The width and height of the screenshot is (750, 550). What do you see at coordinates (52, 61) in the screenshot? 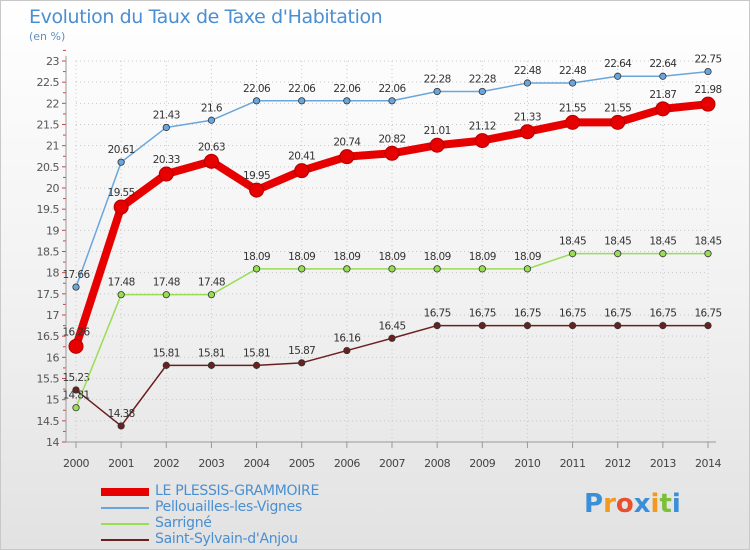
I see `y-tick-label: 23` at bounding box center [52, 61].